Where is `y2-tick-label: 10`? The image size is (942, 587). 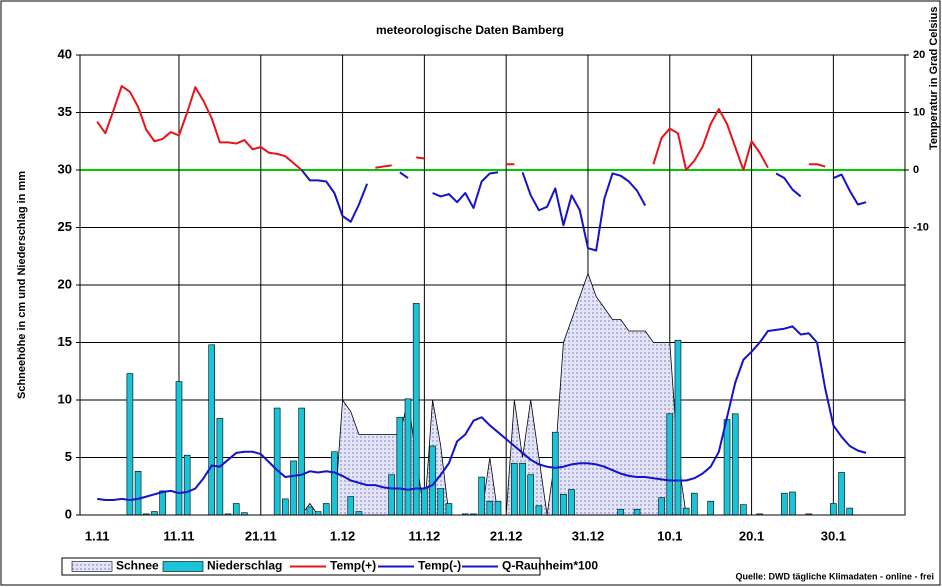 y2-tick-label: 10 is located at coordinates (919, 112).